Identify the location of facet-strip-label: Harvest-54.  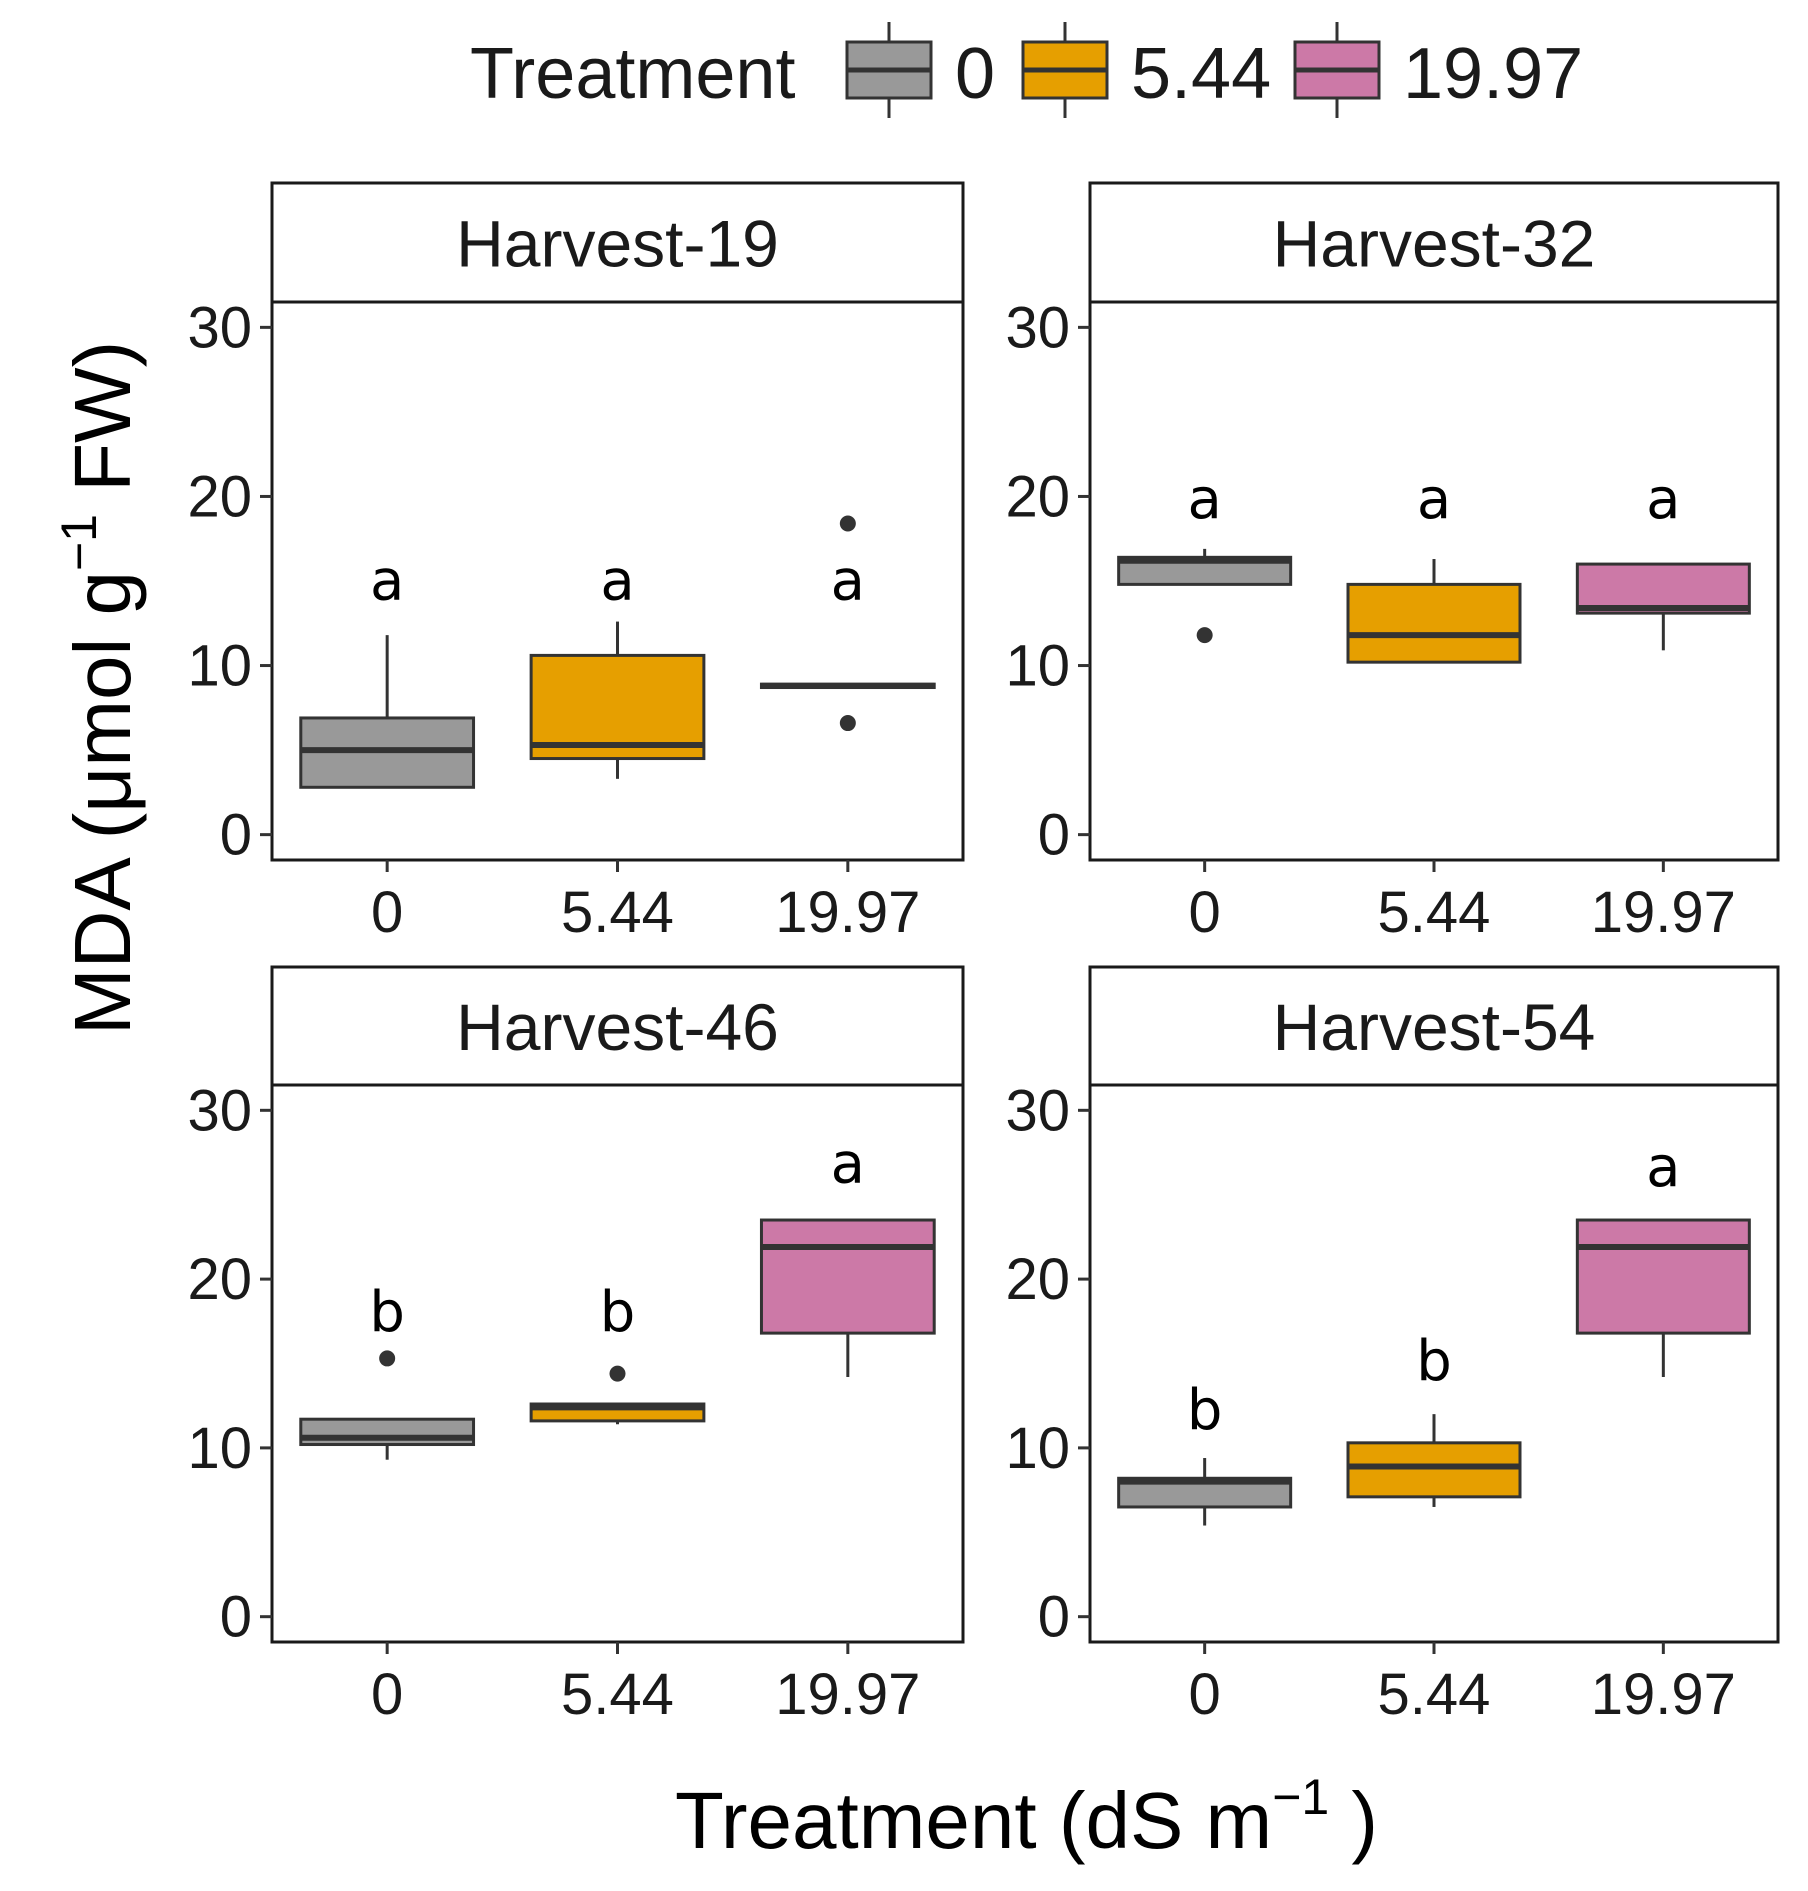
(1434, 1027).